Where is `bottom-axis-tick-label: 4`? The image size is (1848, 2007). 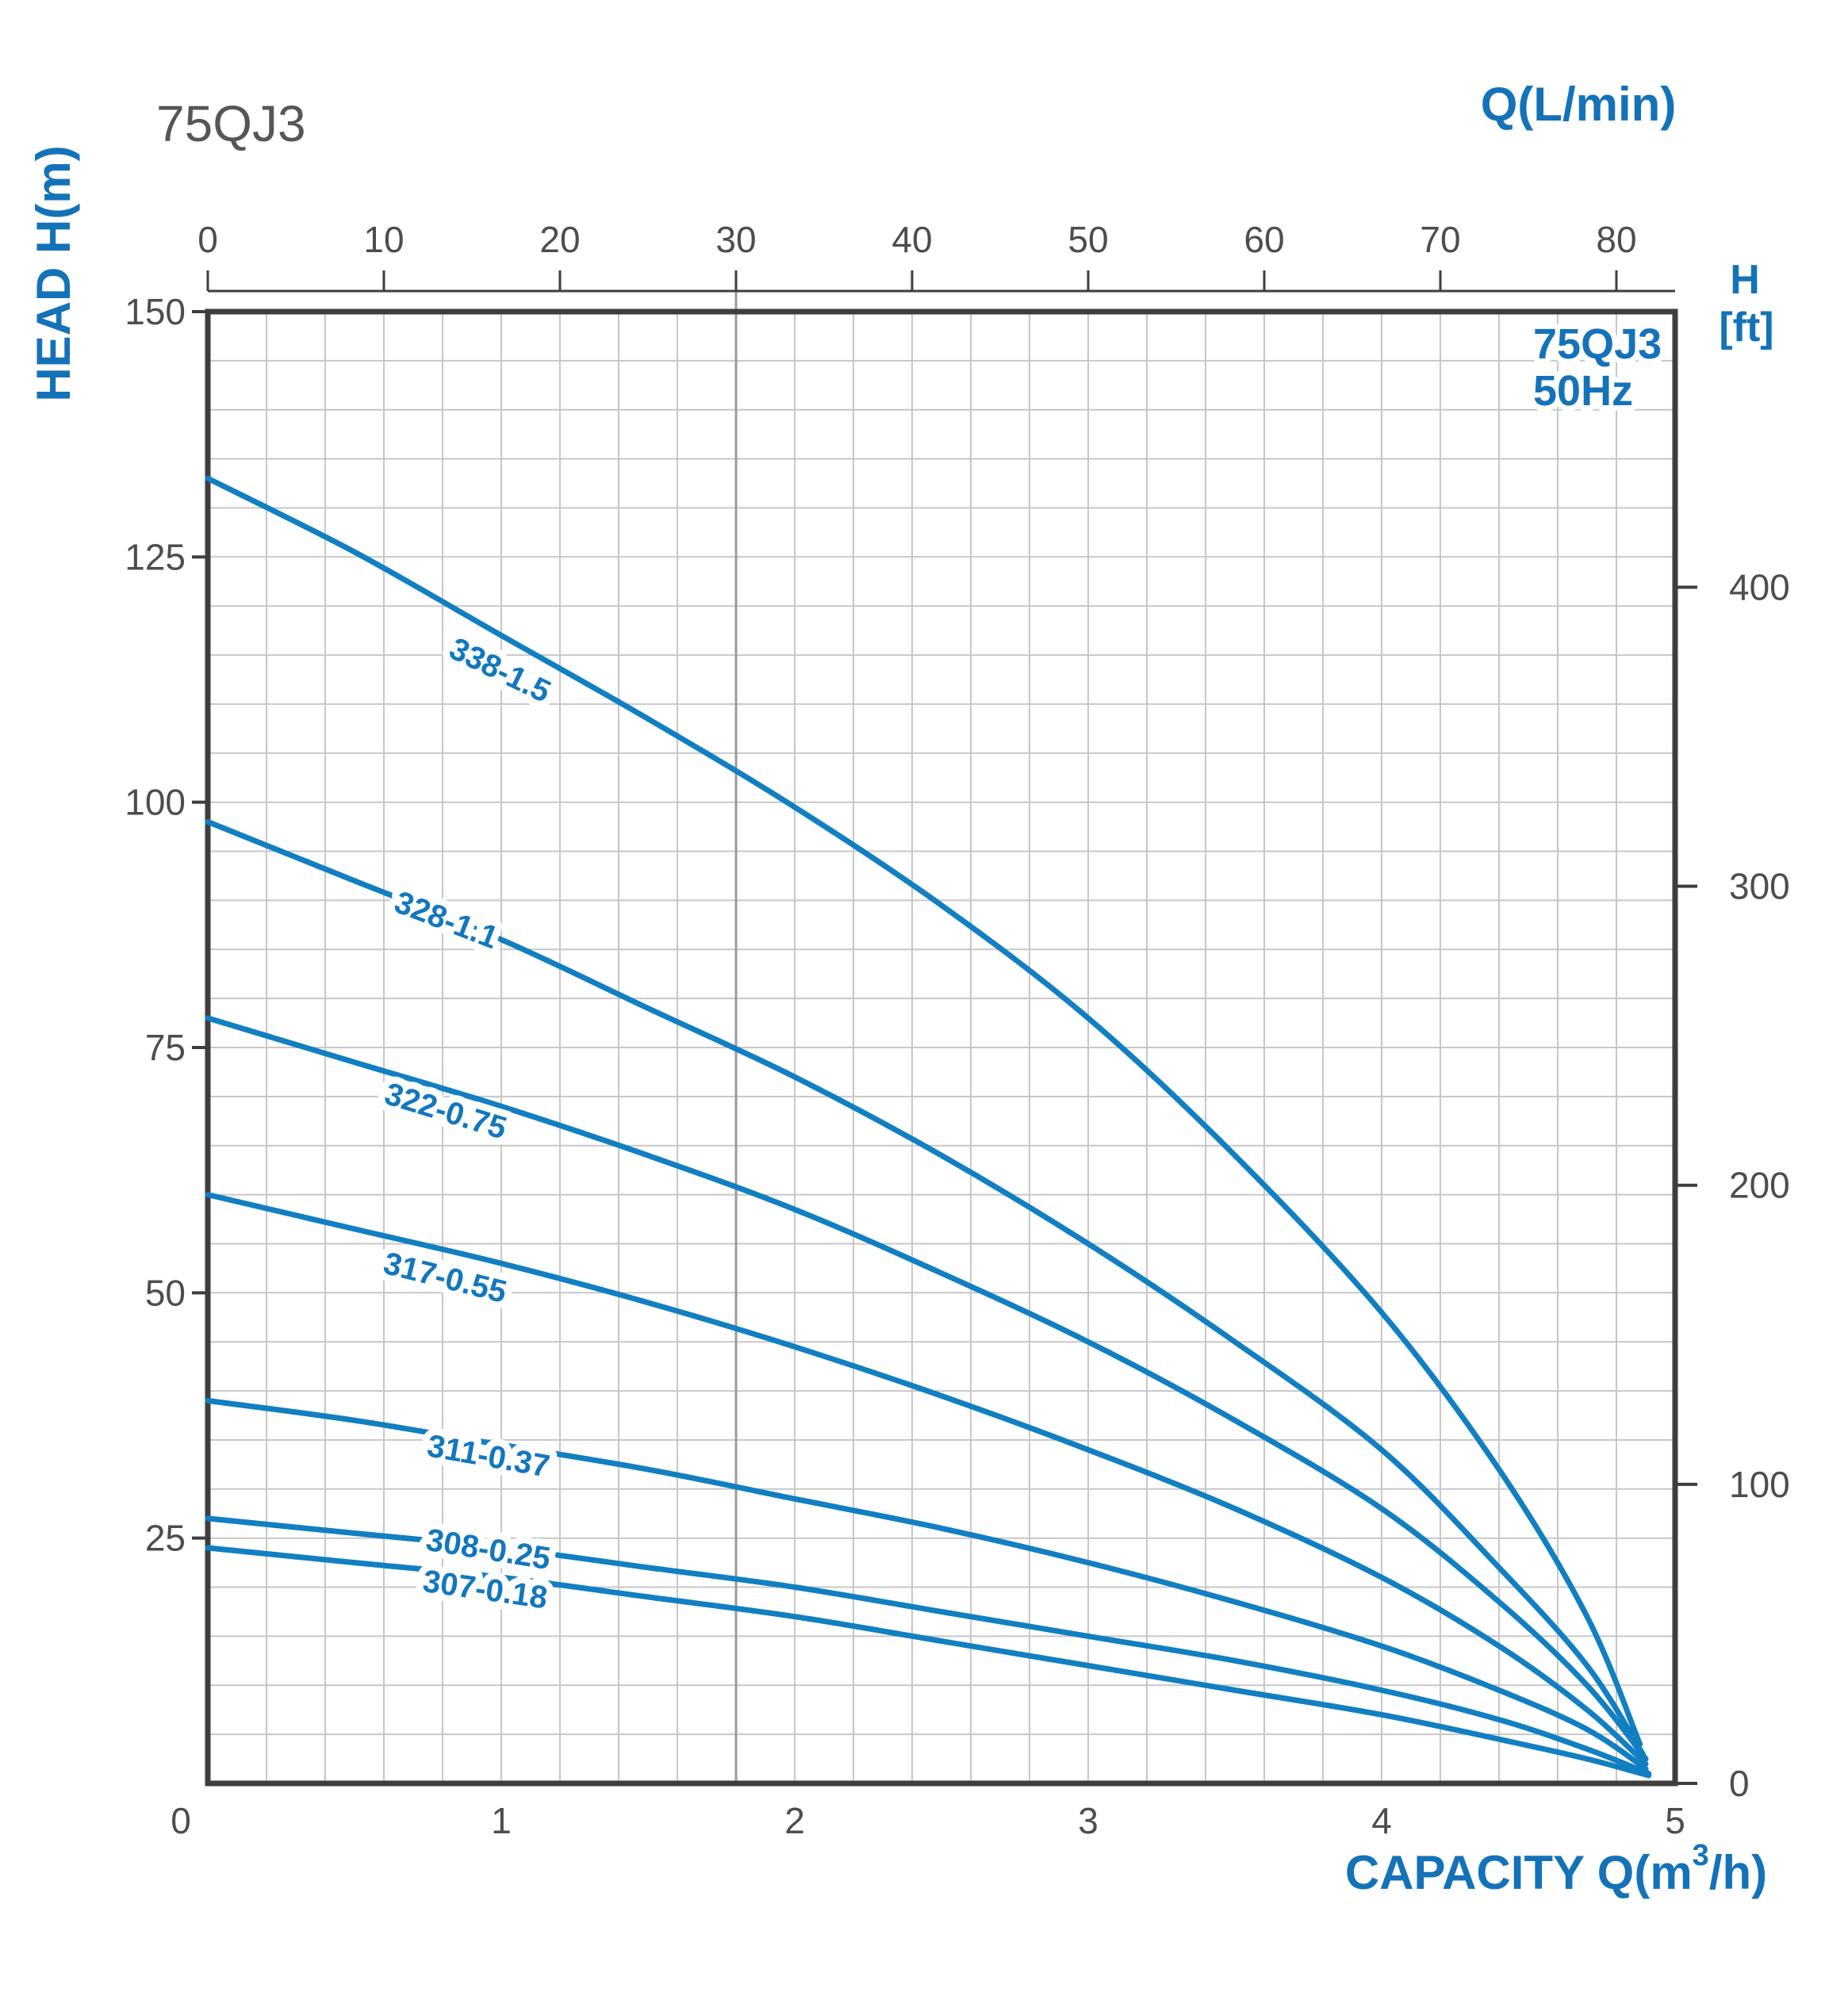 bottom-axis-tick-label: 4 is located at coordinates (1381, 1820).